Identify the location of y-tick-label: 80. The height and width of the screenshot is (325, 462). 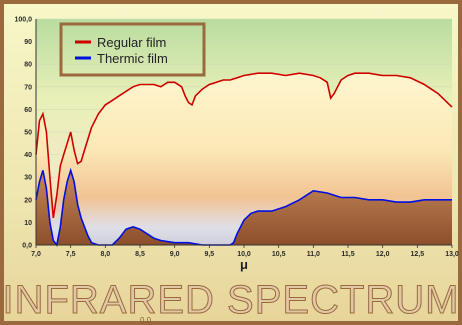
(28, 65).